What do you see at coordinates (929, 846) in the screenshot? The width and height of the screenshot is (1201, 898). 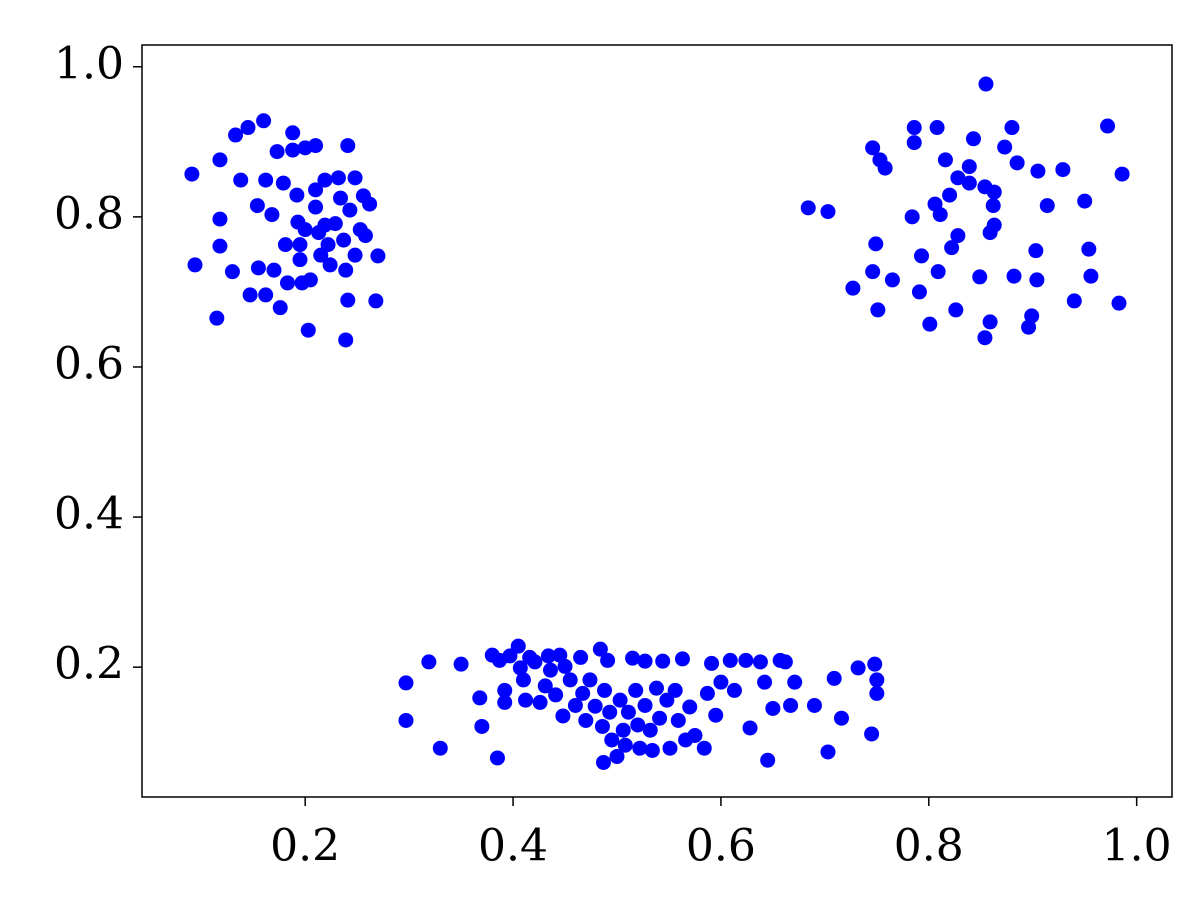 I see `x-tick-label: 0.8` at bounding box center [929, 846].